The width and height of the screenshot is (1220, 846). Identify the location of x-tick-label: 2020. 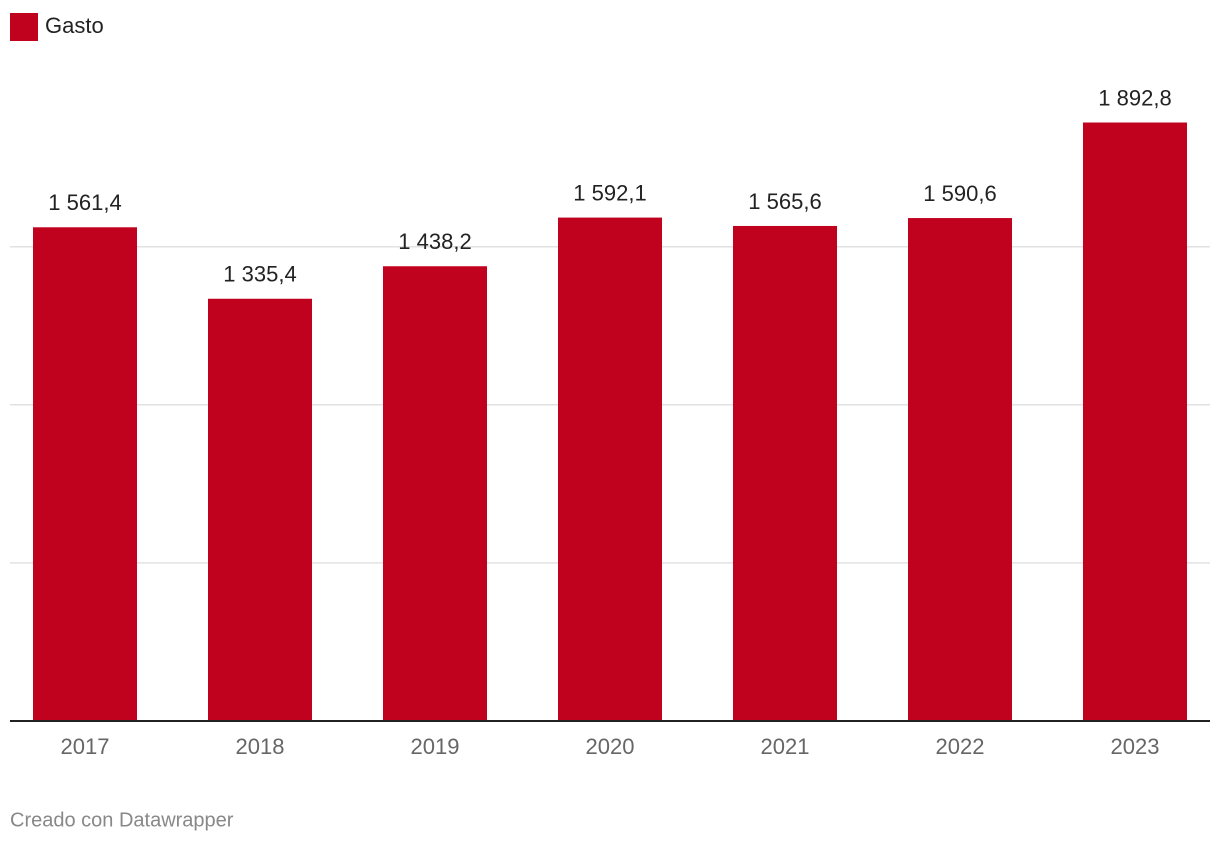
(610, 746).